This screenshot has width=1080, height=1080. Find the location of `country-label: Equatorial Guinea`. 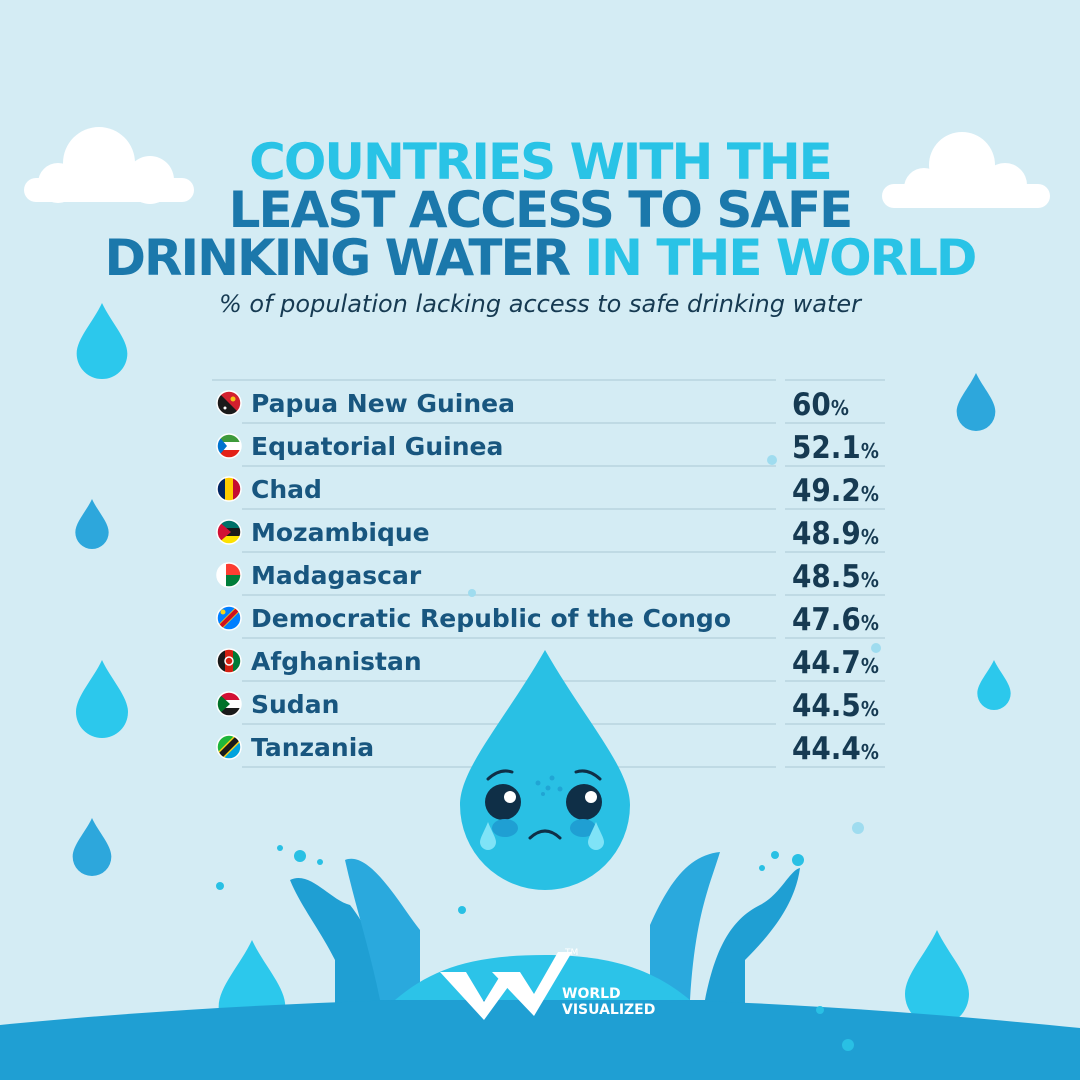

country-label: Equatorial Guinea is located at coordinates (377, 446).